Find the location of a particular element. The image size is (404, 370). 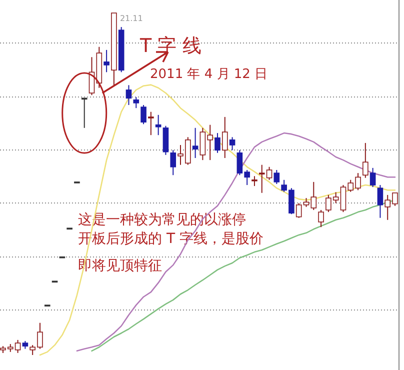

annotation: 21.11 is located at coordinates (131, 18).